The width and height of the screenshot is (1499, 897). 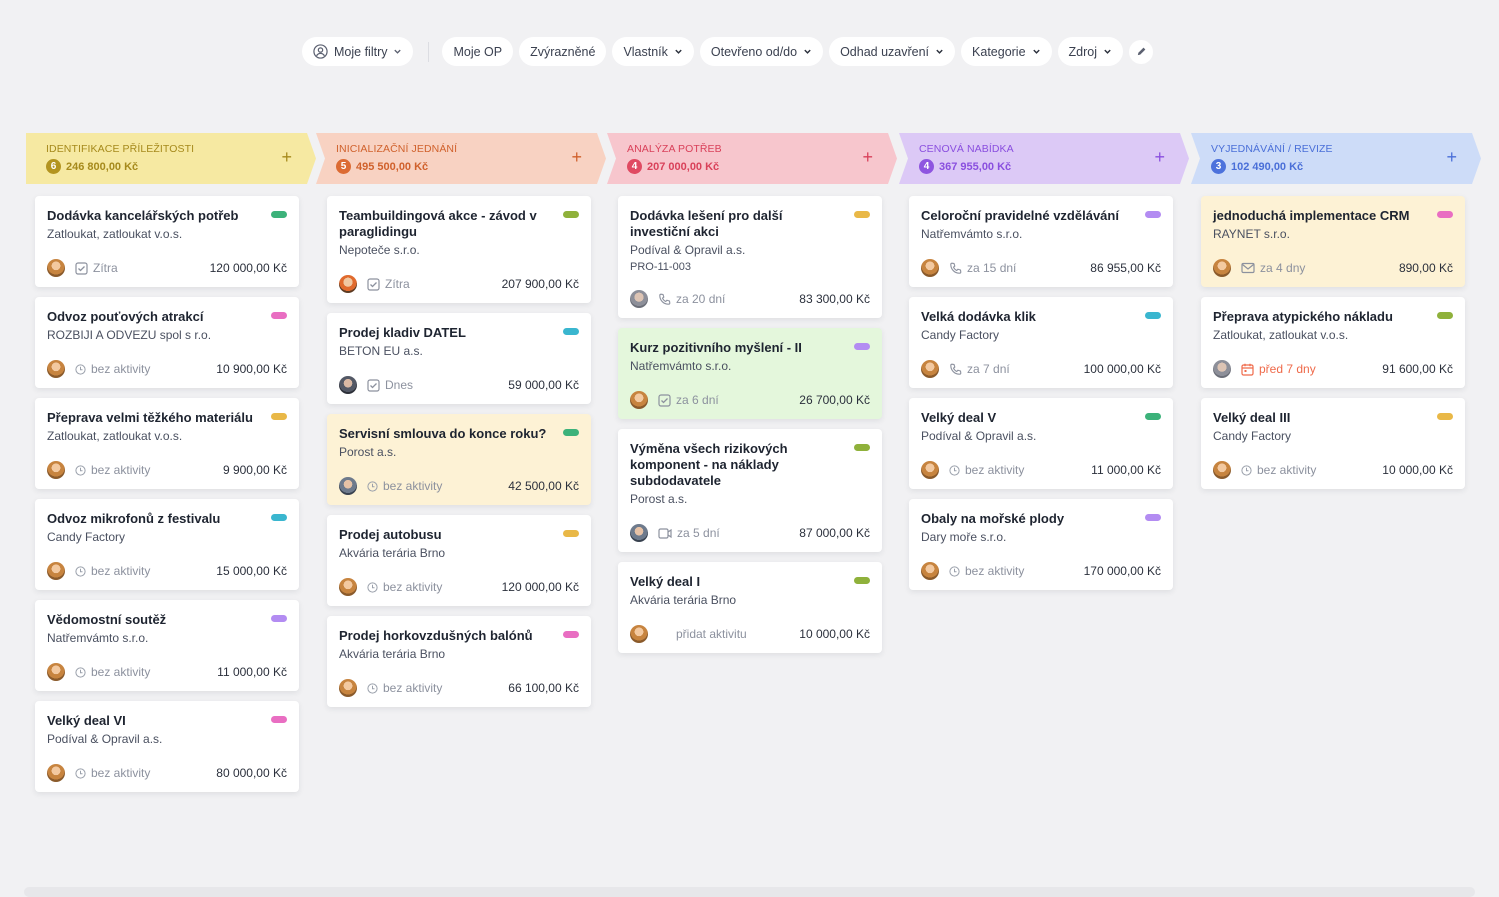 I want to click on activity-info: za 4 dny, so click(x=1273, y=268).